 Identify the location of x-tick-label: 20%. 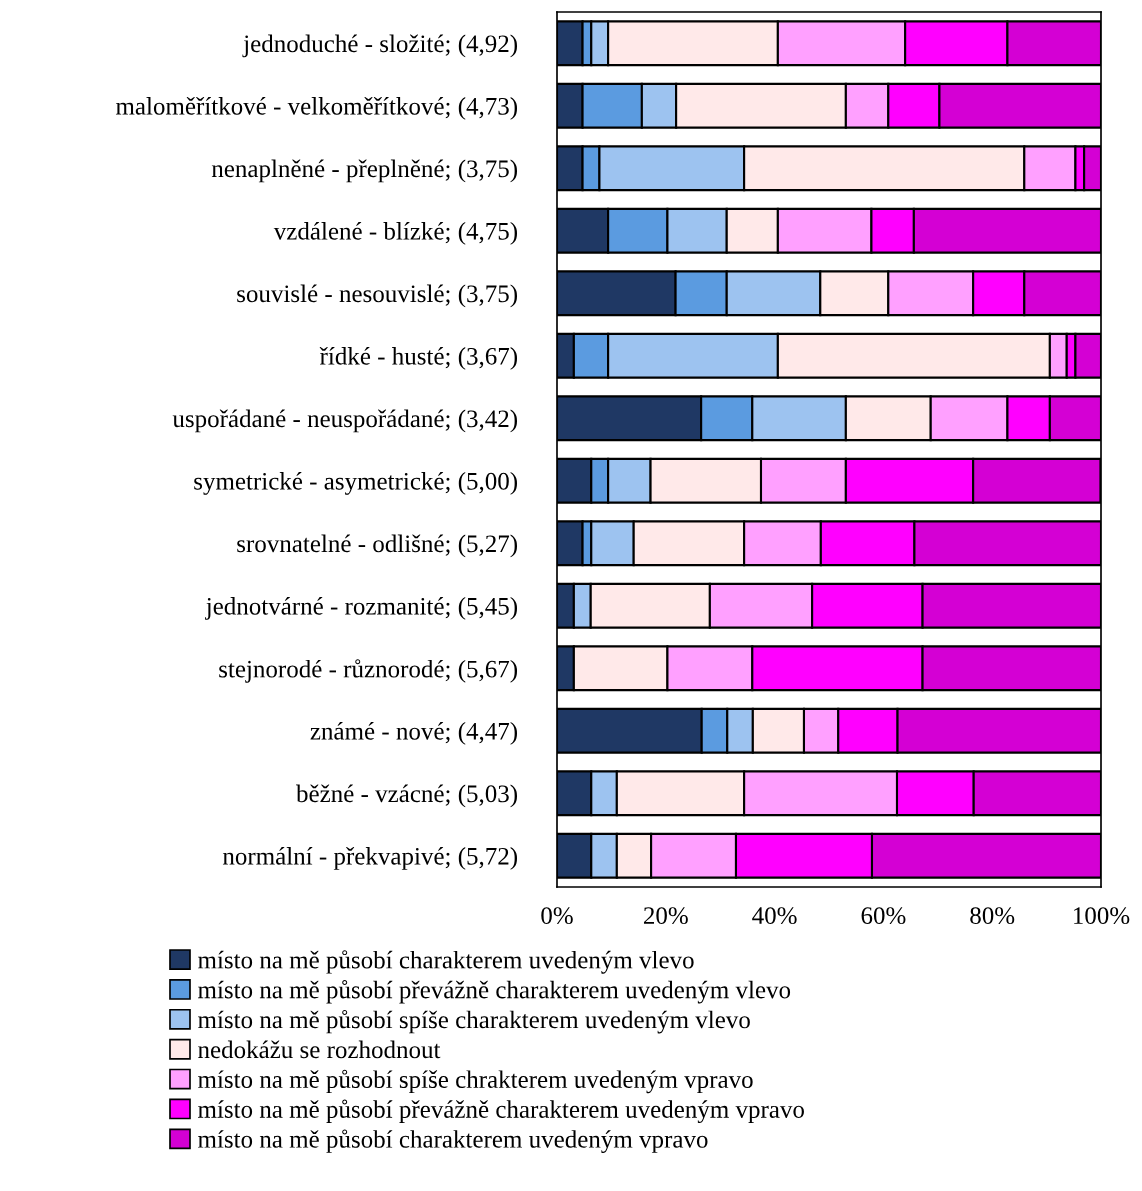
(665, 916).